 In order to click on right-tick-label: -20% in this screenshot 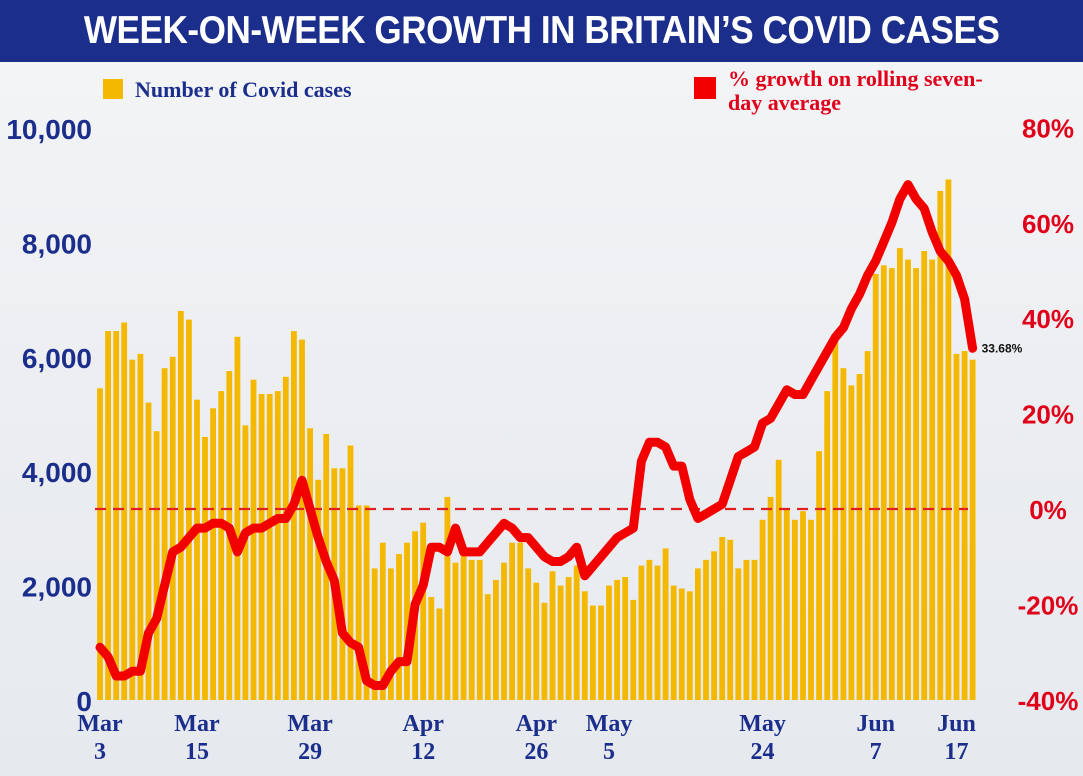, I will do `click(1048, 605)`.